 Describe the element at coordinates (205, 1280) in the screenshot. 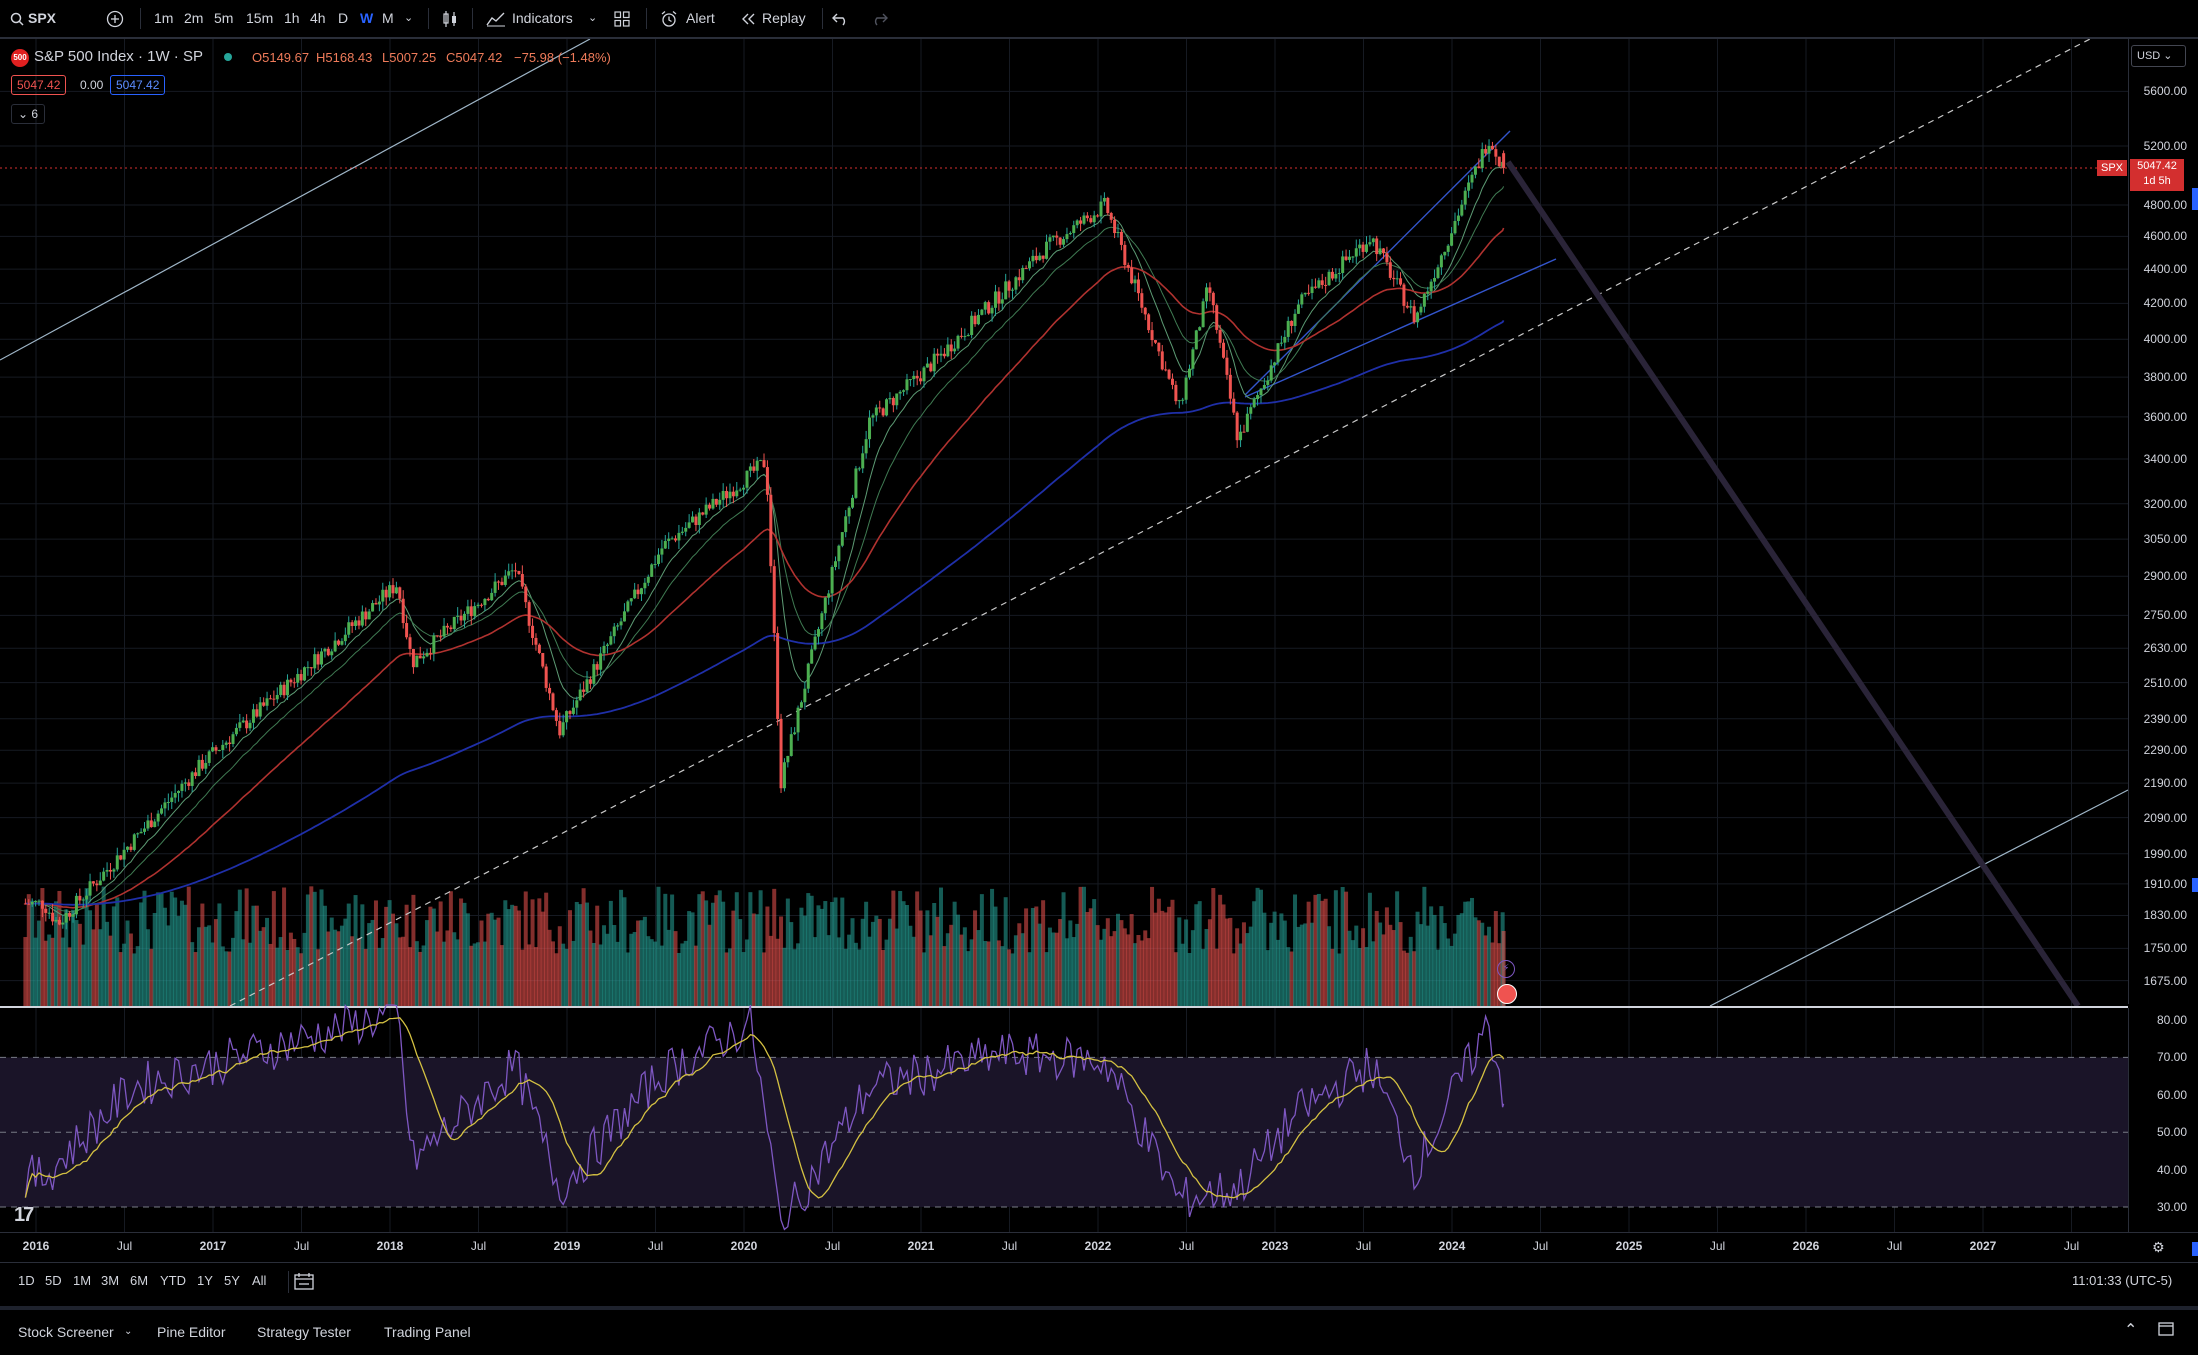

I see `range-1y: 1Y` at that location.